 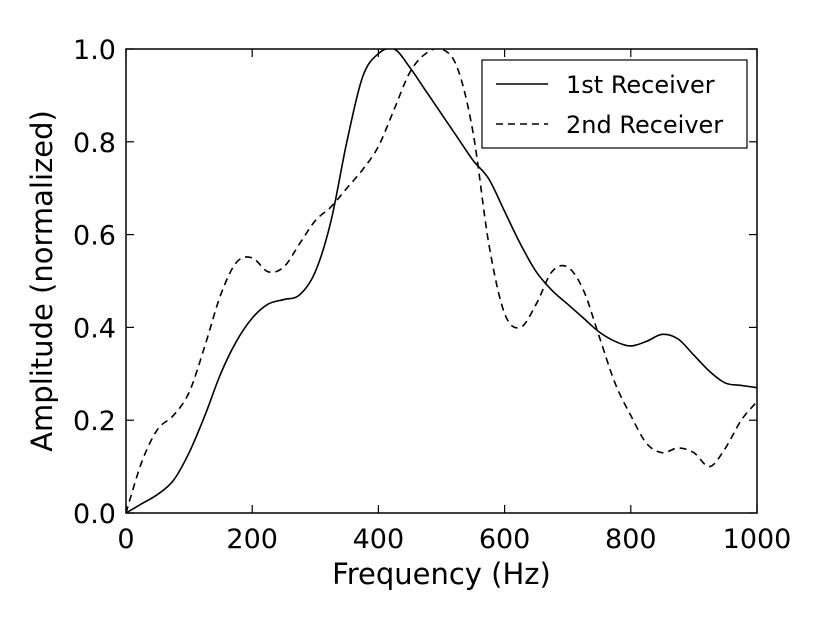 I want to click on x-tick-label: 0, so click(x=125, y=539).